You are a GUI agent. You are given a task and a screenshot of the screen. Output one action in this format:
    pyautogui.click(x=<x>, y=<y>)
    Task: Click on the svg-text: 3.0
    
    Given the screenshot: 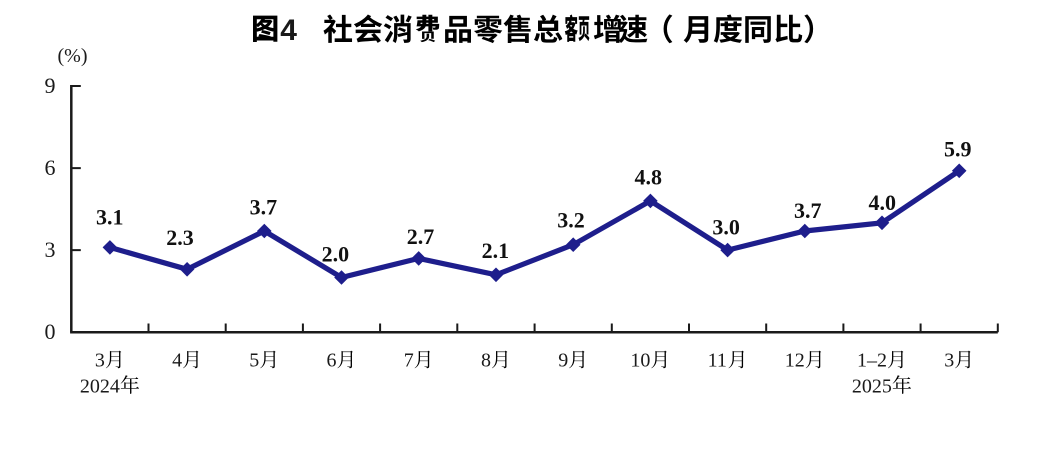 What is the action you would take?
    pyautogui.click(x=726, y=227)
    